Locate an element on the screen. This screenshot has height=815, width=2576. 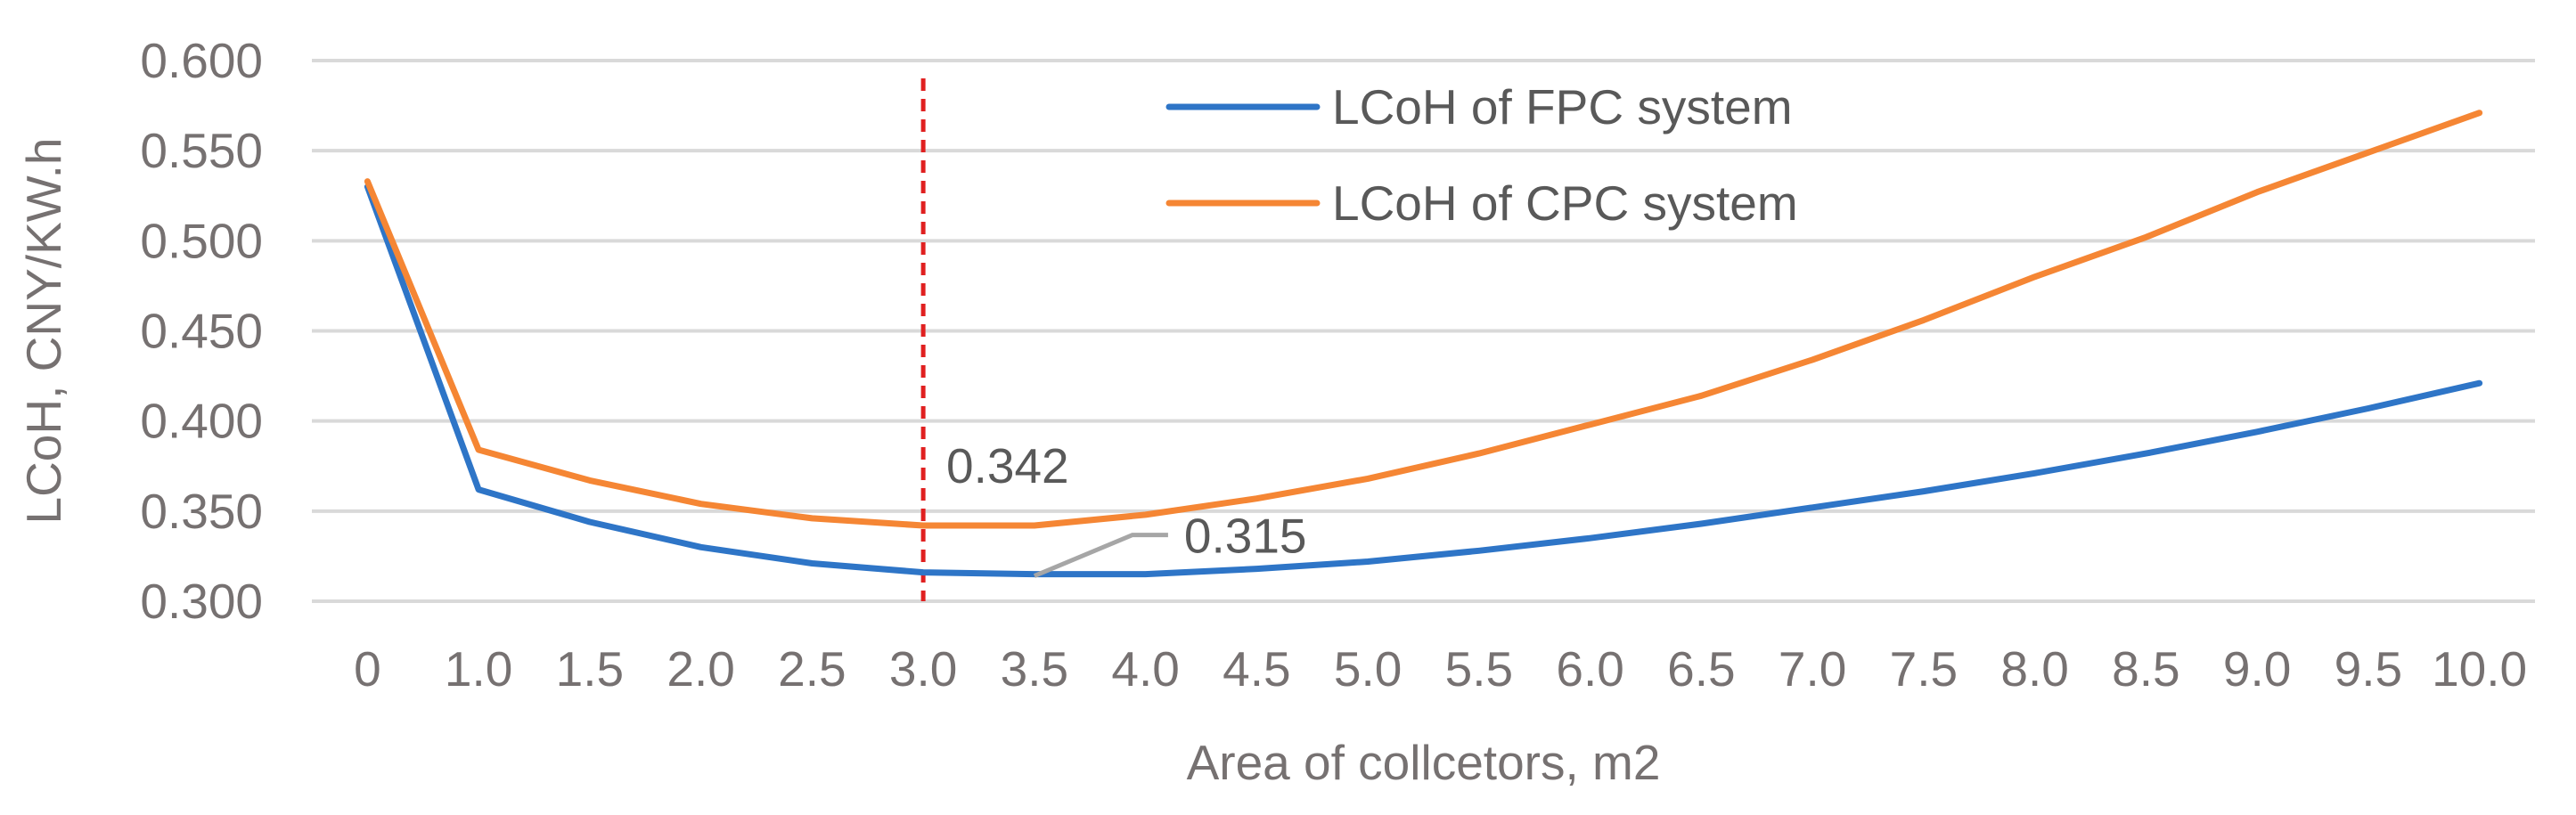
x-tick-label: 10.0 is located at coordinates (2479, 669).